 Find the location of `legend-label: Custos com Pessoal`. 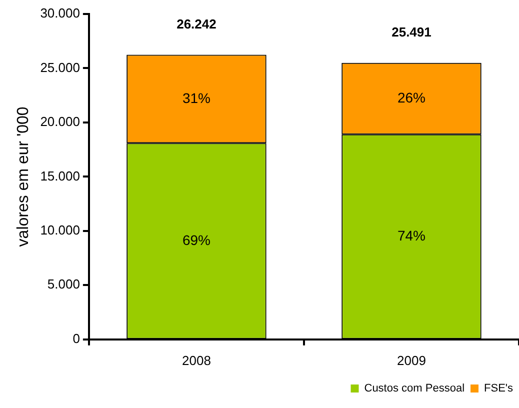

legend-label: Custos com Pessoal is located at coordinates (414, 388).